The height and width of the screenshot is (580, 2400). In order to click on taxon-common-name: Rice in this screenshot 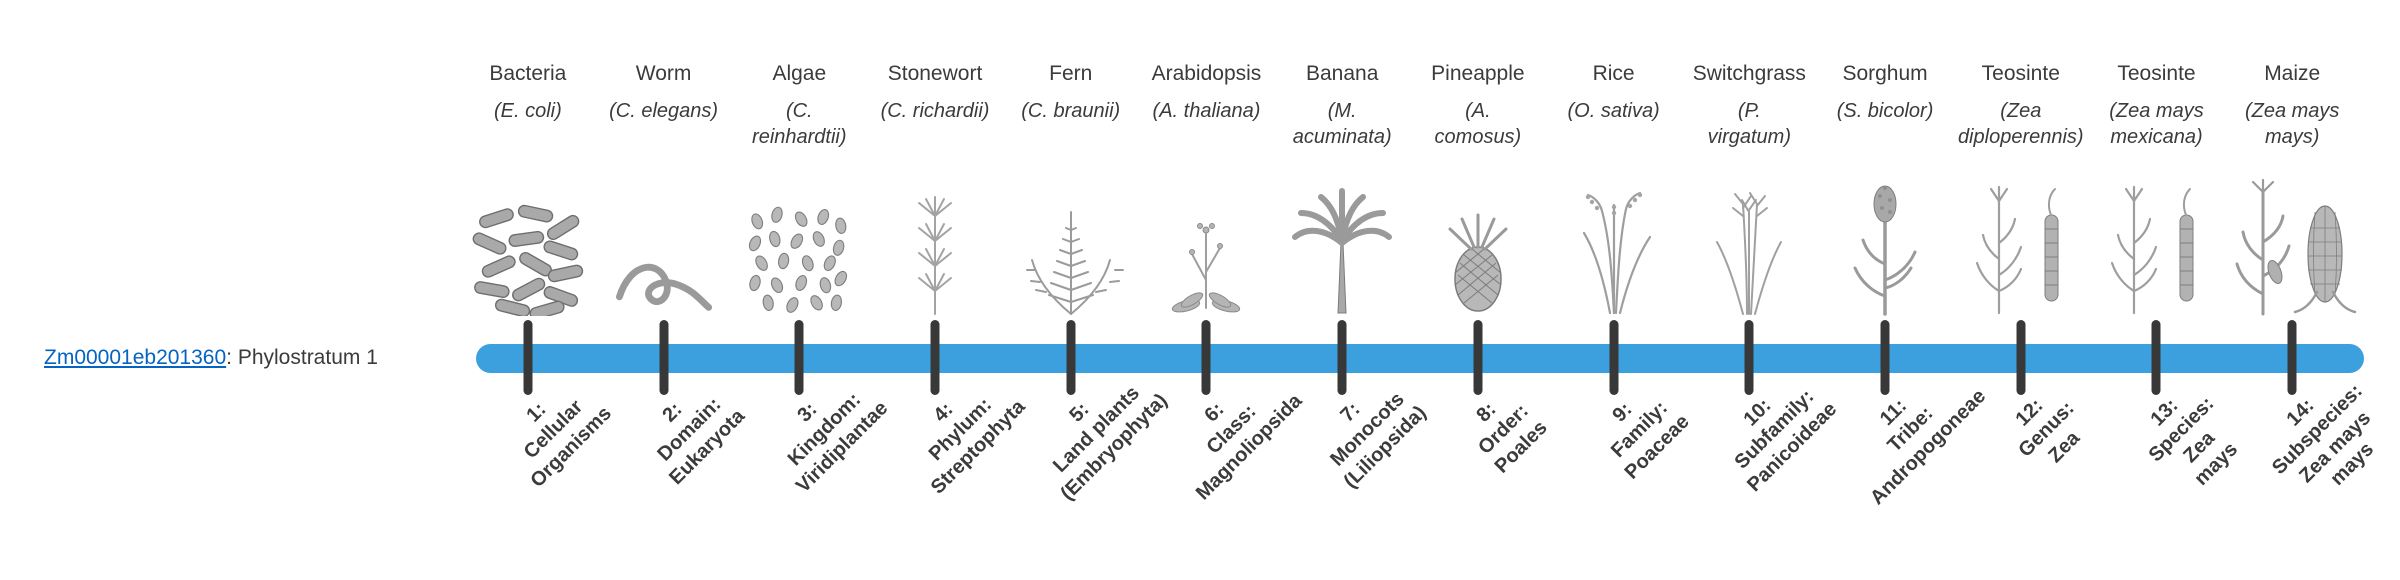, I will do `click(1613, 73)`.